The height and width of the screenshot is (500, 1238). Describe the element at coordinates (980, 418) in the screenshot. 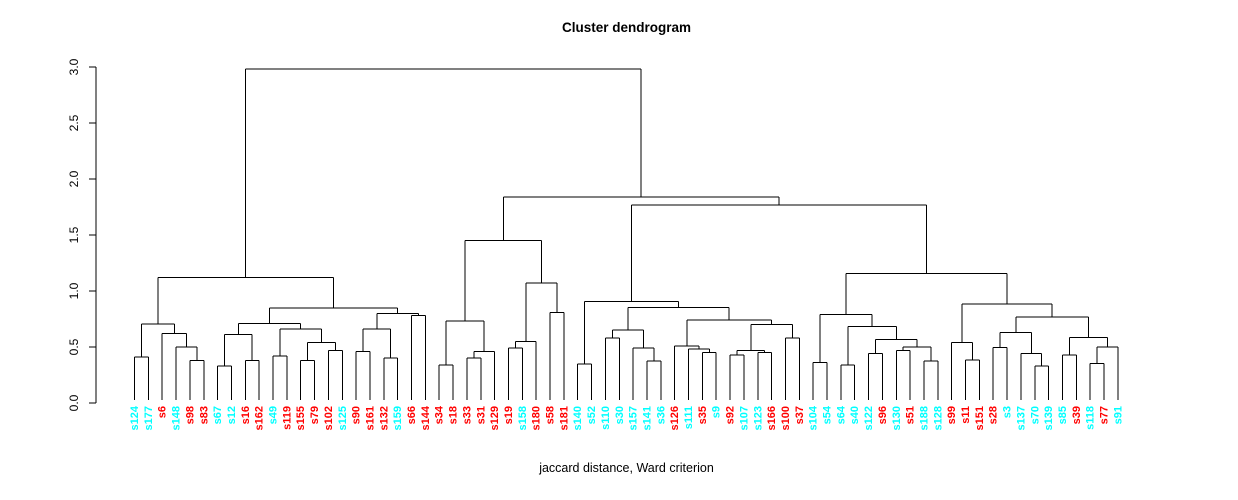

I see `leaf-label: s151` at that location.